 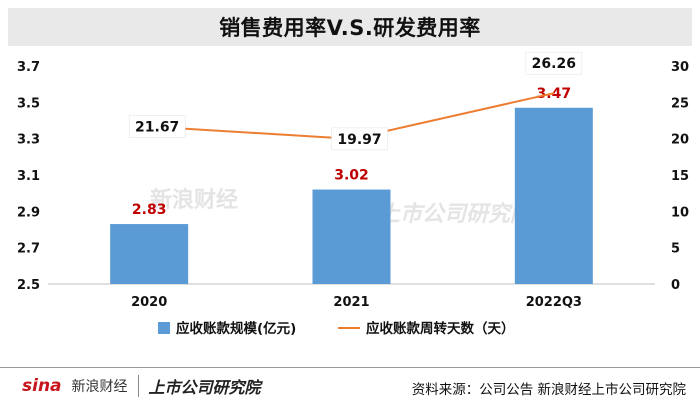 What do you see at coordinates (351, 302) in the screenshot?
I see `x-tick-label: 2021` at bounding box center [351, 302].